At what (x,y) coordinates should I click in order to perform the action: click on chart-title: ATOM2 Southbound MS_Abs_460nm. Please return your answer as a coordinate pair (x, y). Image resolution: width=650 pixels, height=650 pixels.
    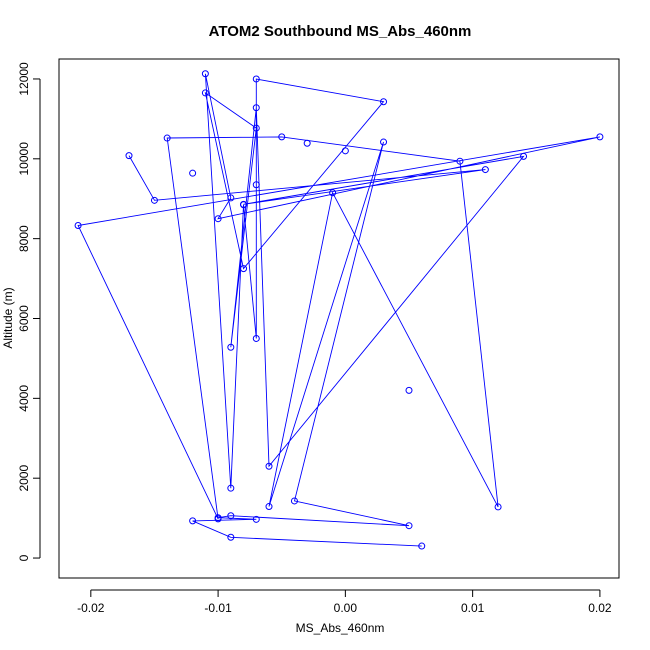
    Looking at the image, I should click on (340, 31).